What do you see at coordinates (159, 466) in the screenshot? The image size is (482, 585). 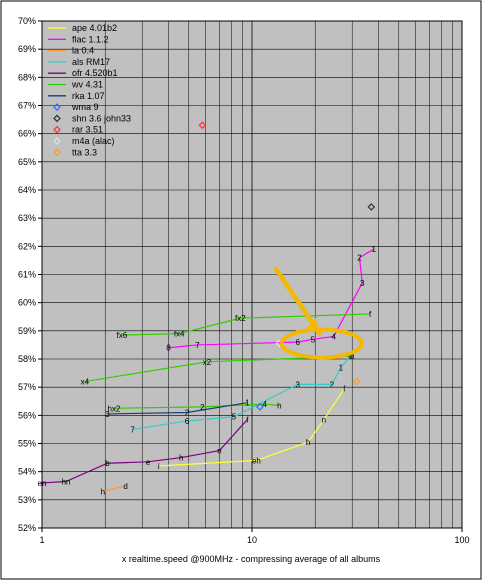 I see `point-label: i` at bounding box center [159, 466].